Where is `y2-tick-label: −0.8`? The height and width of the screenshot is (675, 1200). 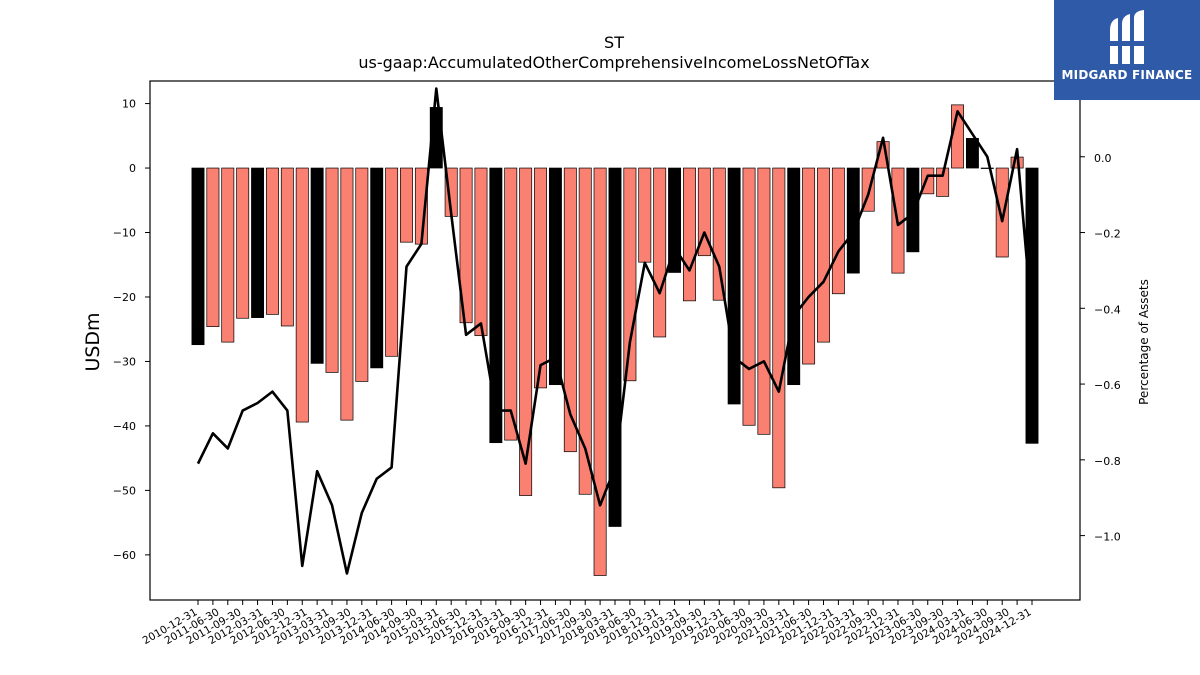
y2-tick-label: −0.8 is located at coordinates (1107, 461).